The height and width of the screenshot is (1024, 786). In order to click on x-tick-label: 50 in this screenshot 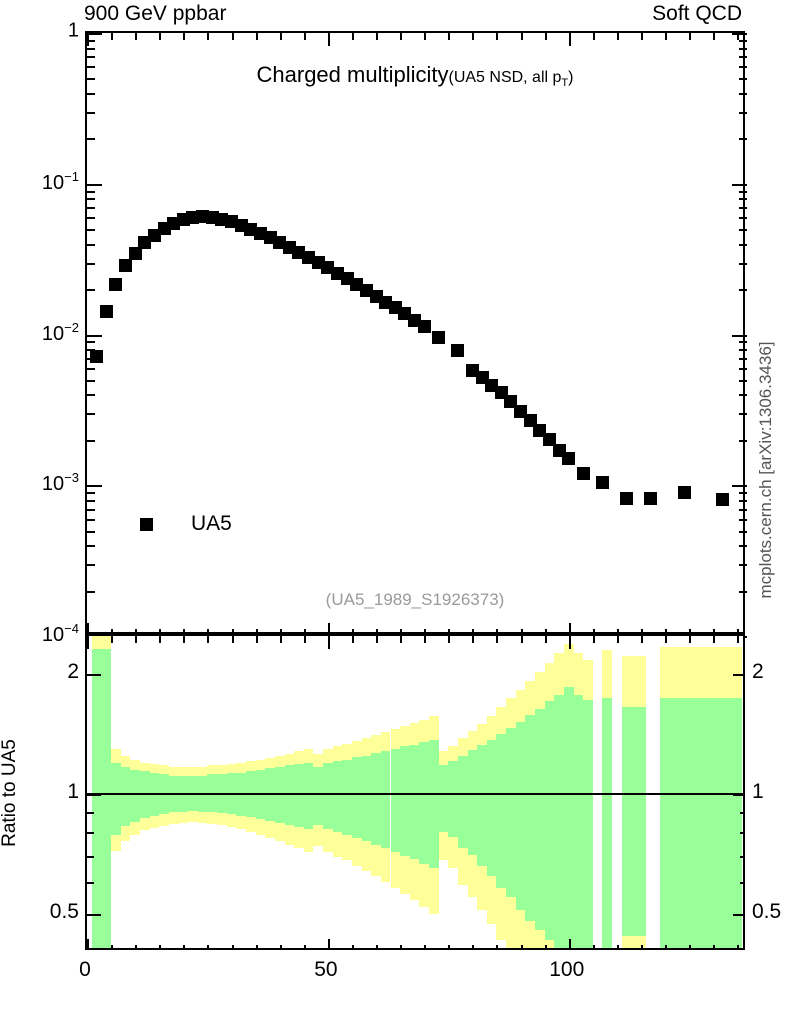, I will do `click(326, 969)`.